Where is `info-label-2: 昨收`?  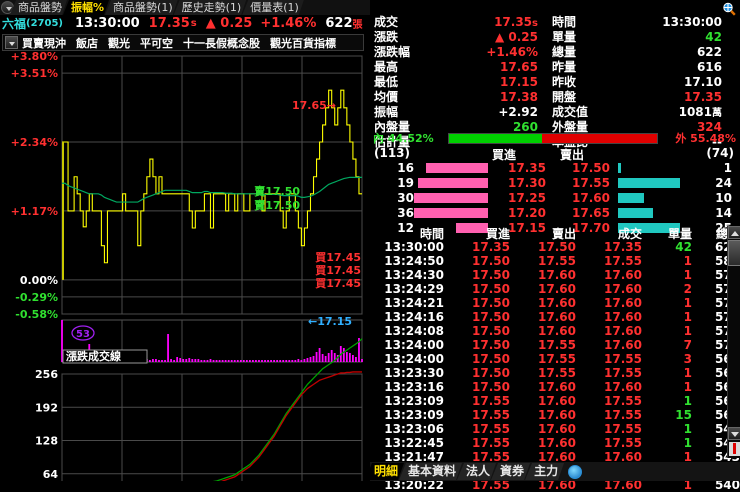
info-label-2: 昨收 is located at coordinates (564, 82).